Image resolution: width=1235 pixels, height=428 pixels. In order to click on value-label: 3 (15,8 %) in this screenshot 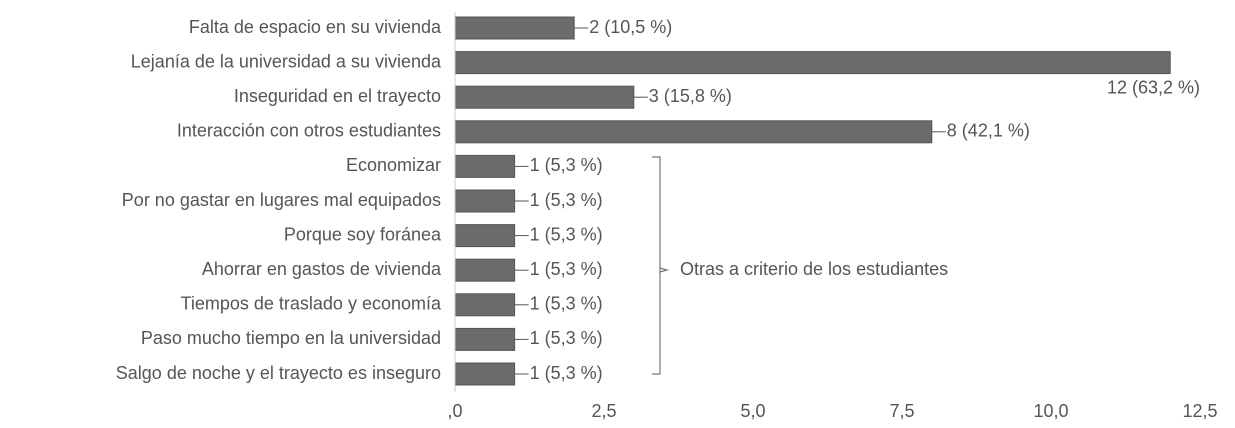, I will do `click(690, 96)`.